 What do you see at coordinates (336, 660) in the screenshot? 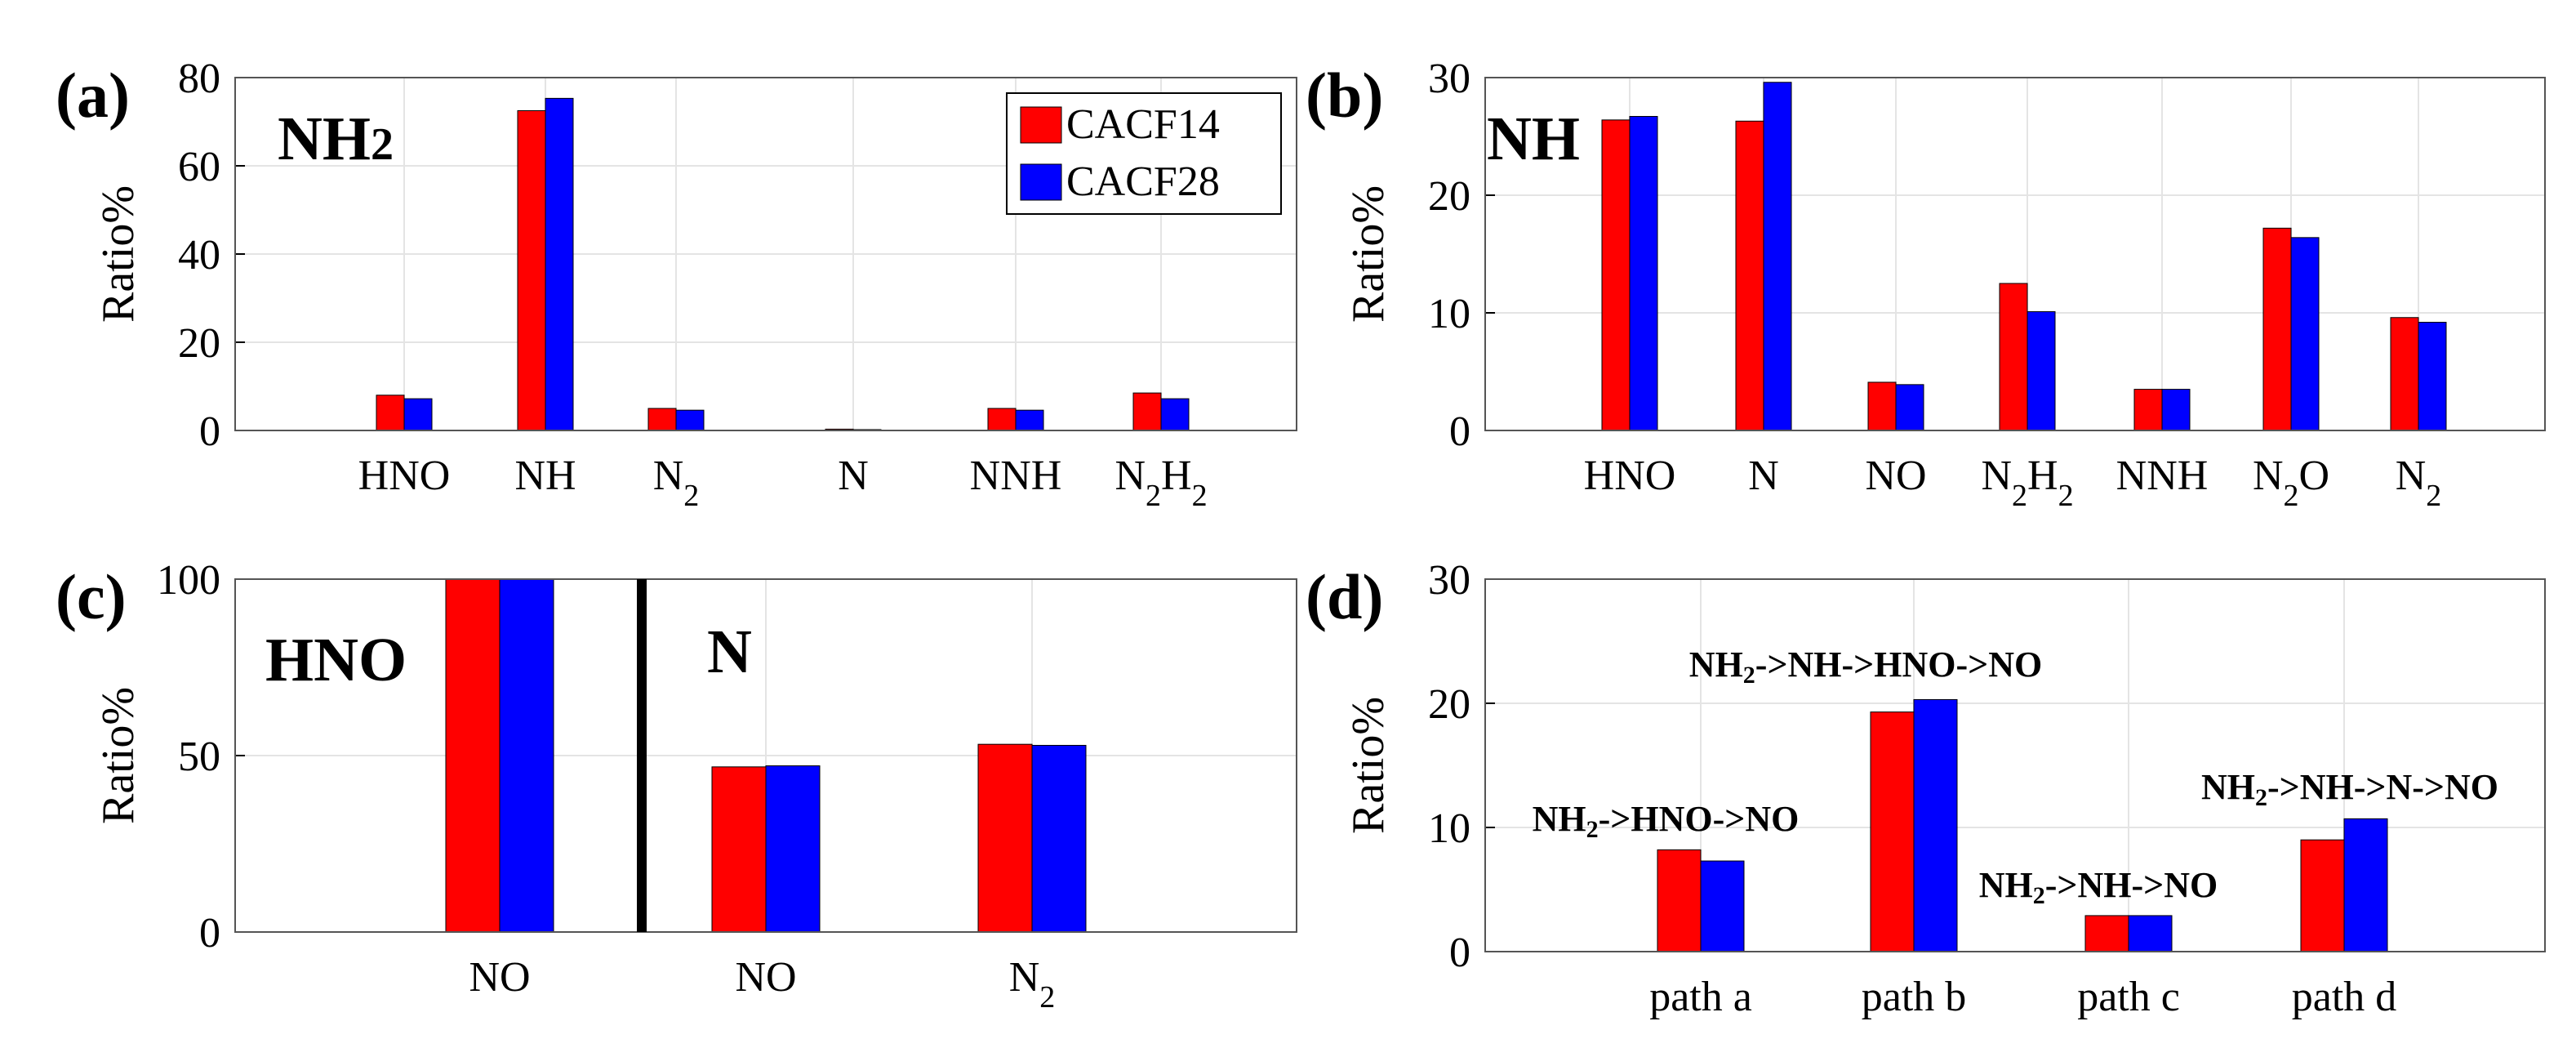
I see `species-annotation-hno: HNO` at bounding box center [336, 660].